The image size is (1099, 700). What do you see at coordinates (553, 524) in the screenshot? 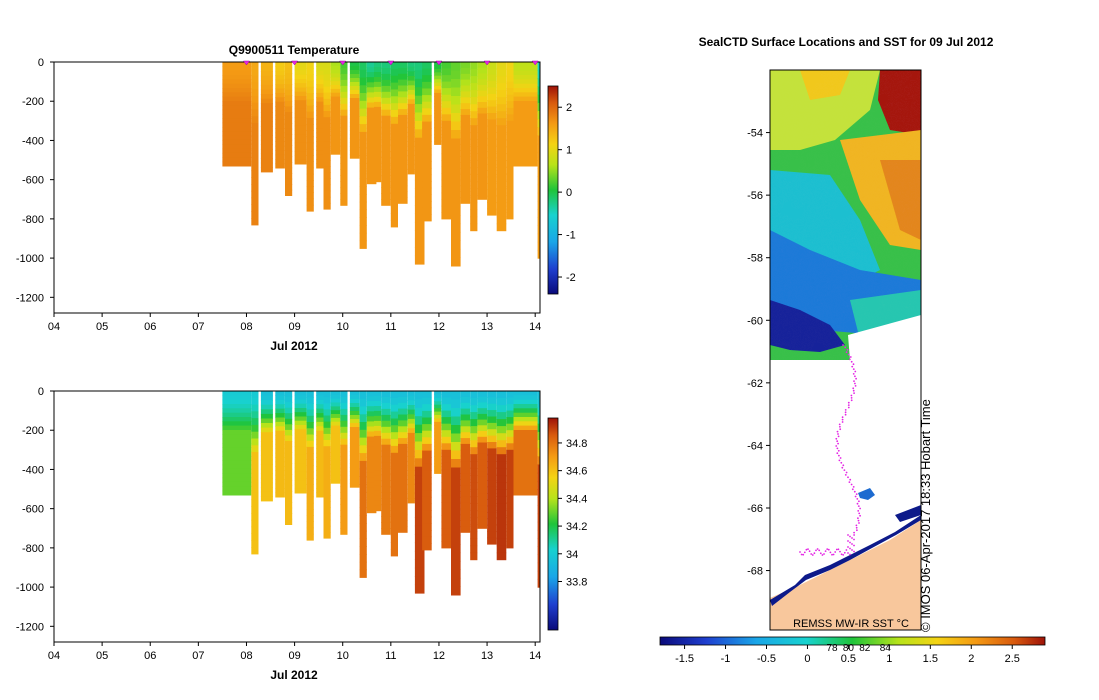
I see `salinity-colorbar` at bounding box center [553, 524].